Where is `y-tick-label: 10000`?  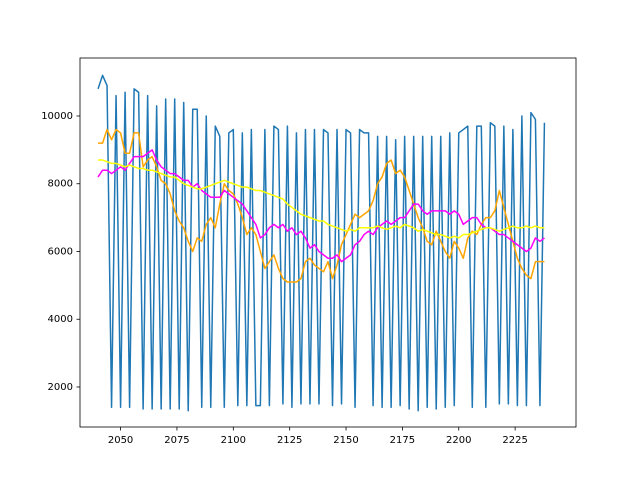
y-tick-label: 10000 is located at coordinates (57, 116).